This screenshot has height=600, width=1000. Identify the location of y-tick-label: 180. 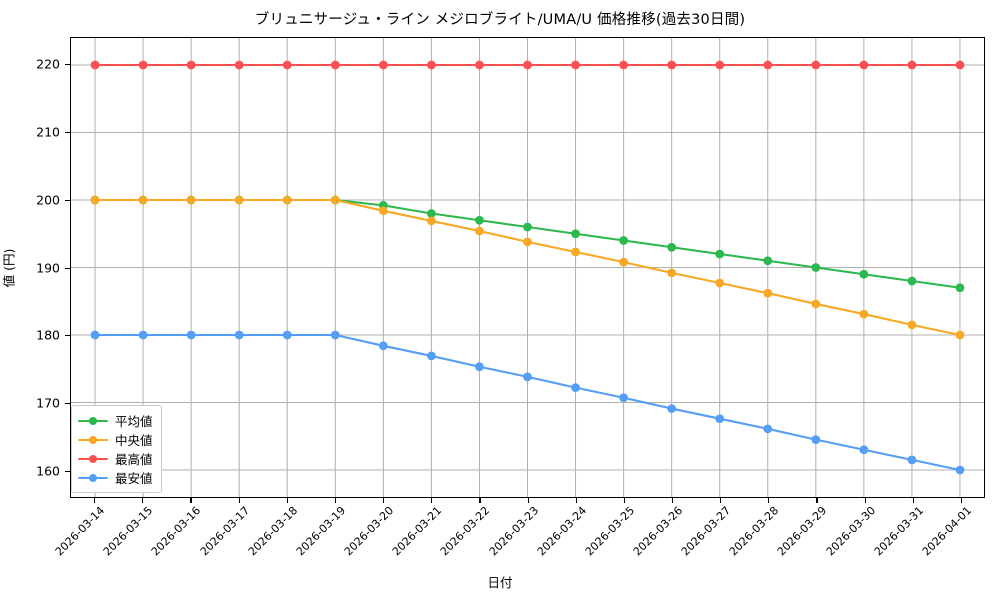
(48, 335).